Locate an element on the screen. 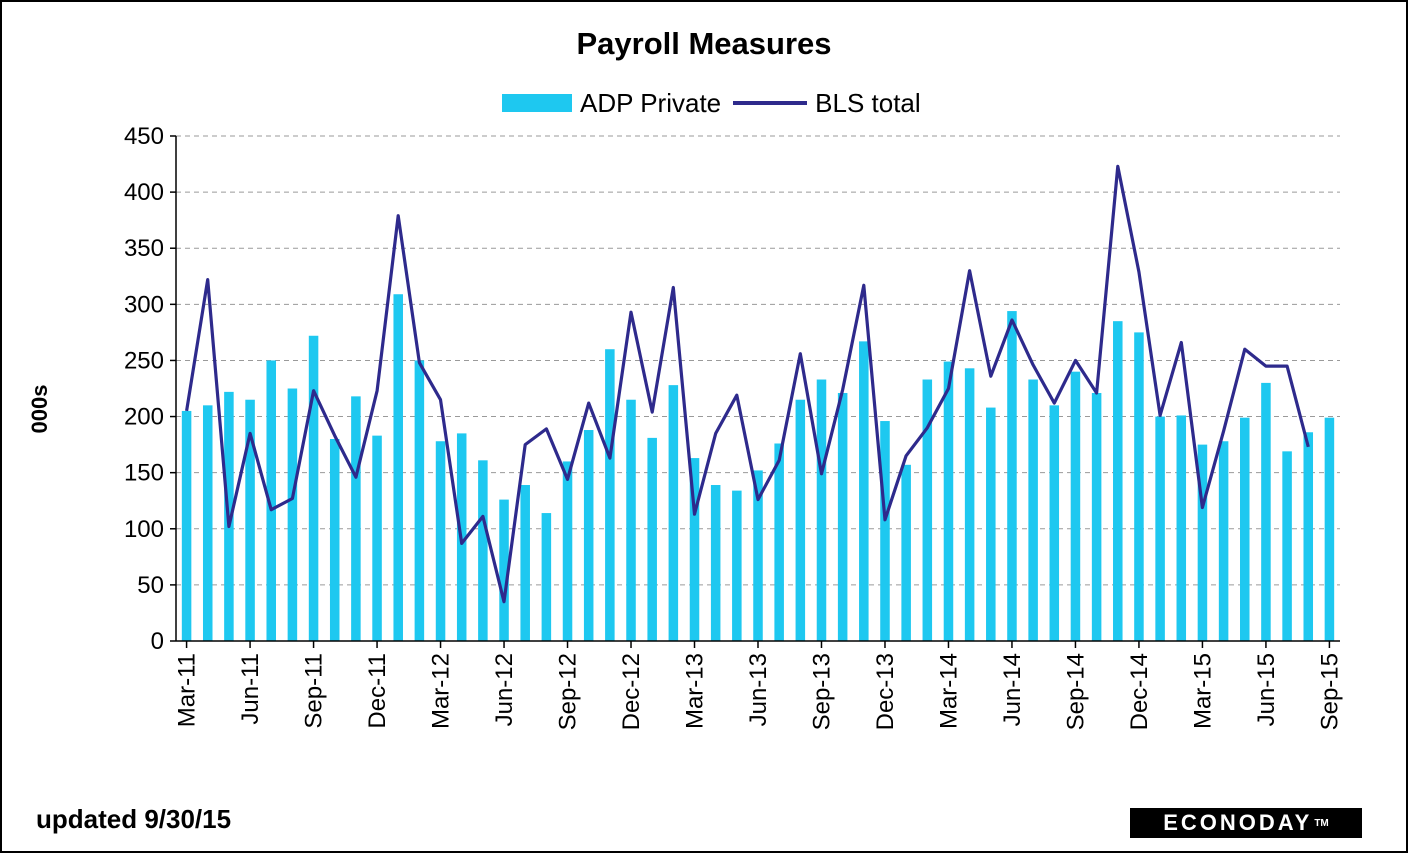  x-tick-label: Dec-13 is located at coordinates (885, 691).